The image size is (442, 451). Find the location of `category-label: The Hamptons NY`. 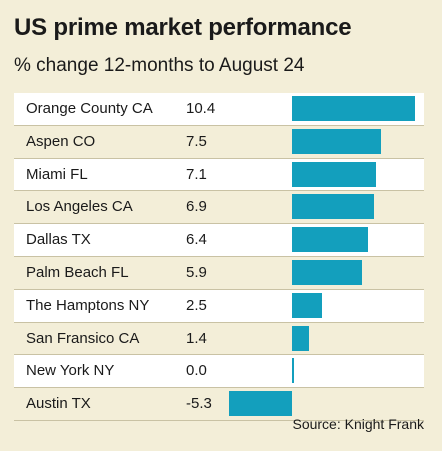

category-label: The Hamptons NY is located at coordinates (88, 305).